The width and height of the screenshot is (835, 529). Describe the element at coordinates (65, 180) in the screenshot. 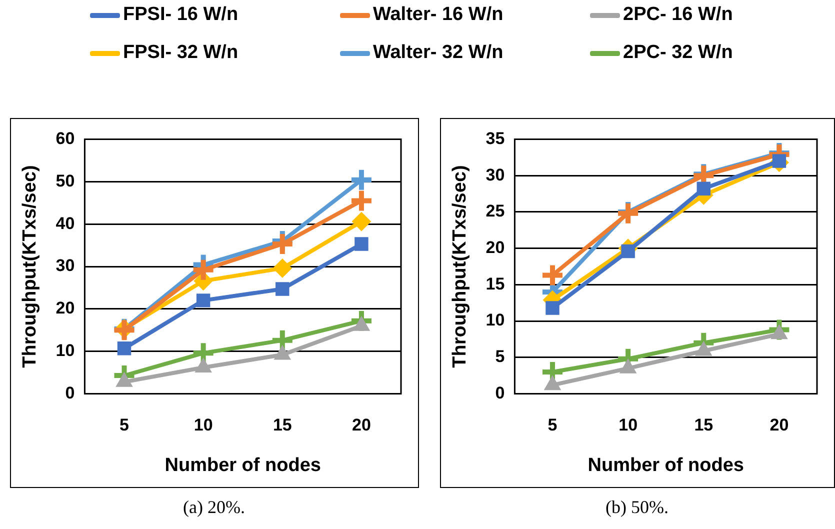

I see `y-tick-label: 50` at that location.